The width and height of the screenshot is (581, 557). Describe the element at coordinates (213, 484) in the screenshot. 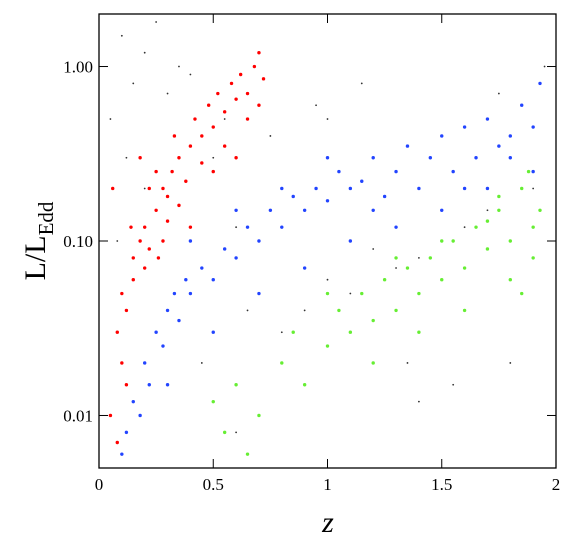

I see `x-tick-label: 0.5` at that location.